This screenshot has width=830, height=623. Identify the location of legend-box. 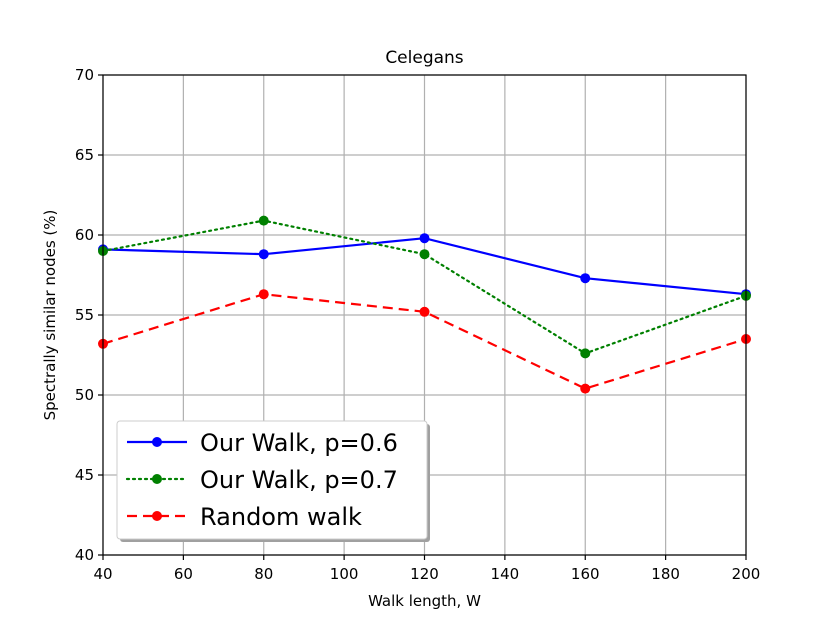
(272, 480).